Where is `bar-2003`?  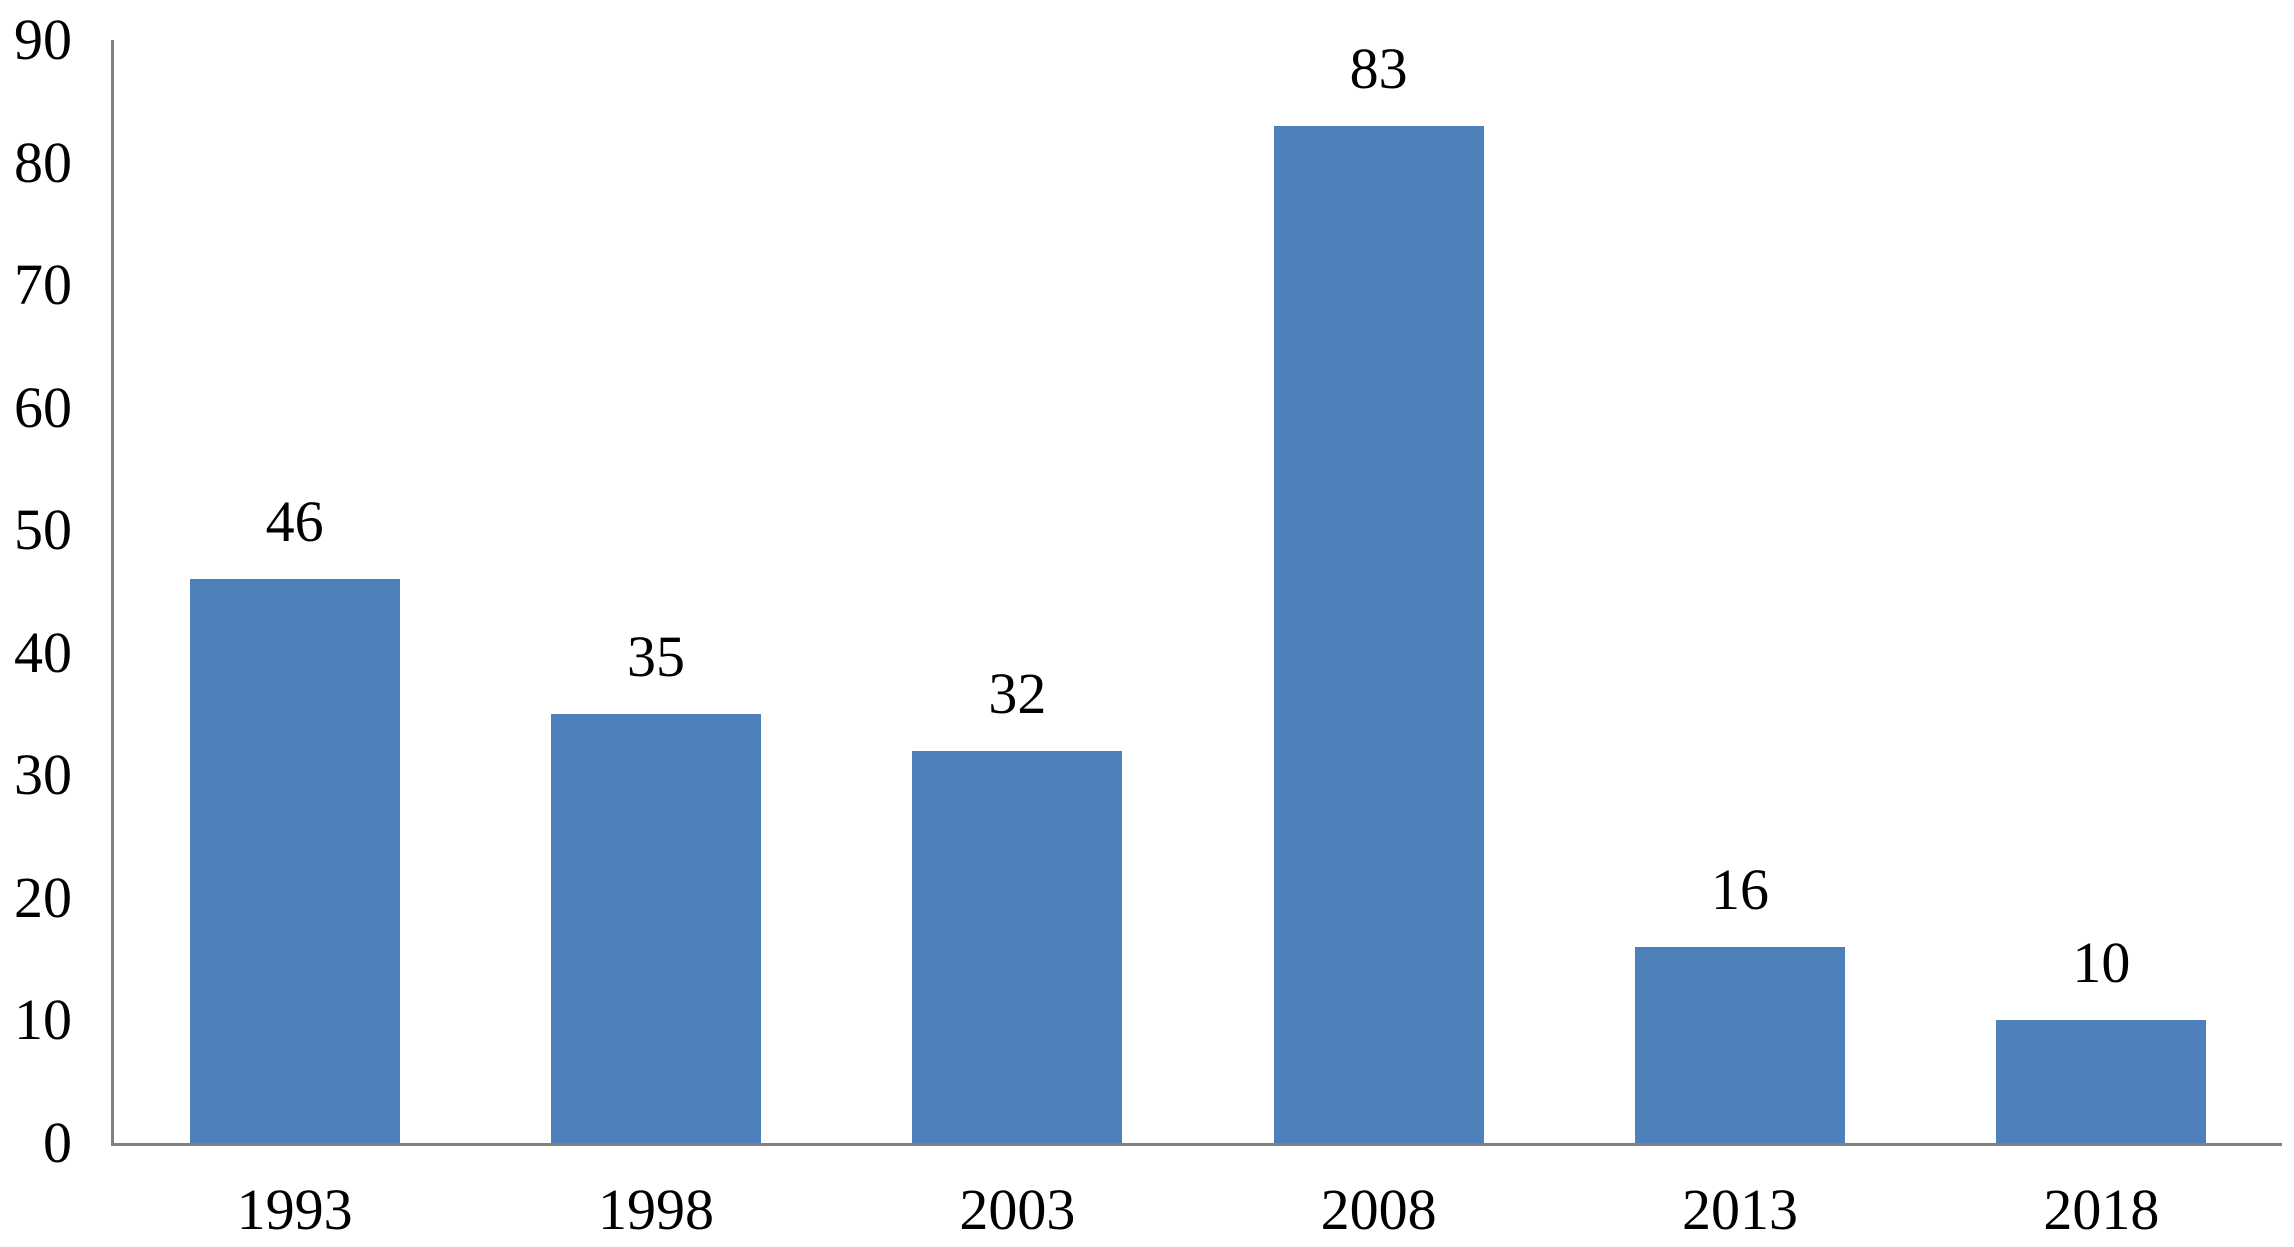
bar-2003 is located at coordinates (1017, 946).